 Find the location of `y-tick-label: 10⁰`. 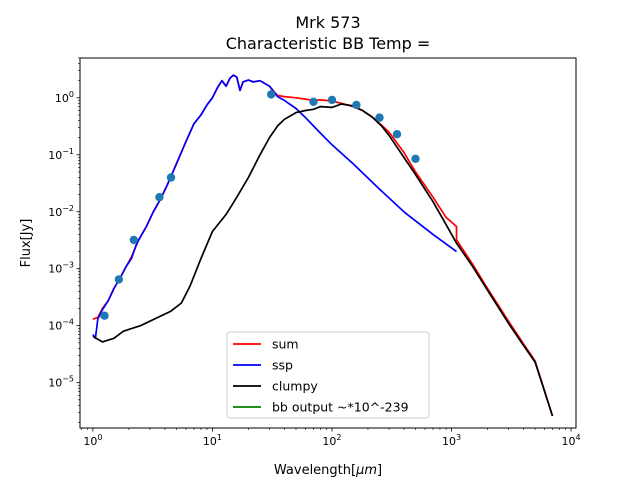

y-tick-label: 10⁰ is located at coordinates (64, 97).